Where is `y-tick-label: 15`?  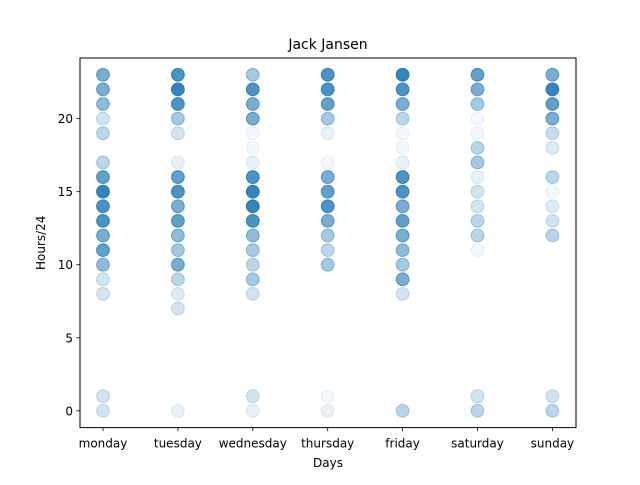 y-tick-label: 15 is located at coordinates (65, 192).